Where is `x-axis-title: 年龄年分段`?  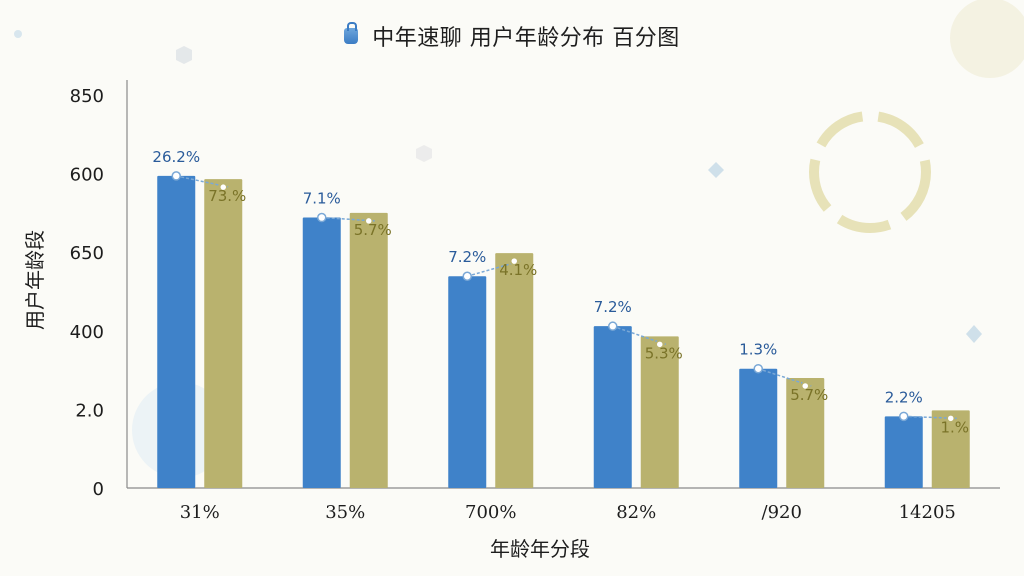 x-axis-title: 年龄年分段 is located at coordinates (540, 549).